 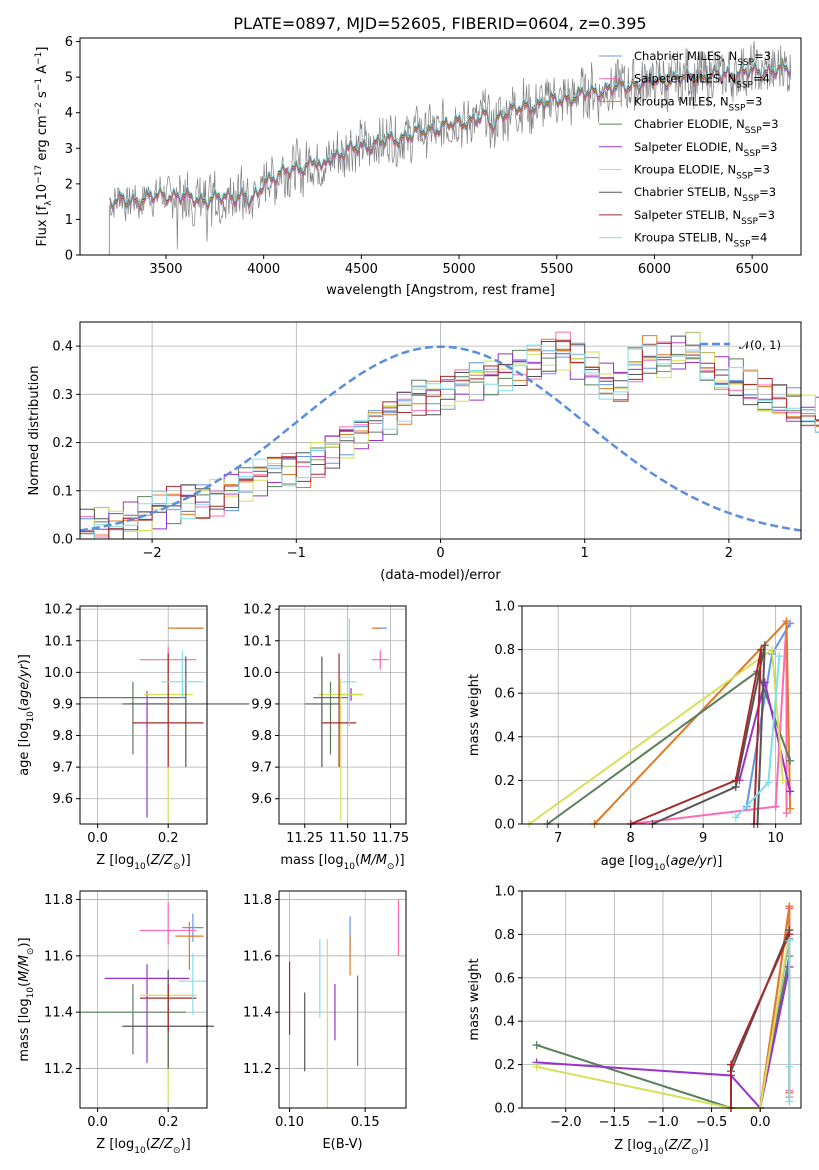 I want to click on x-tick-label: −1.5, so click(x=615, y=1122).